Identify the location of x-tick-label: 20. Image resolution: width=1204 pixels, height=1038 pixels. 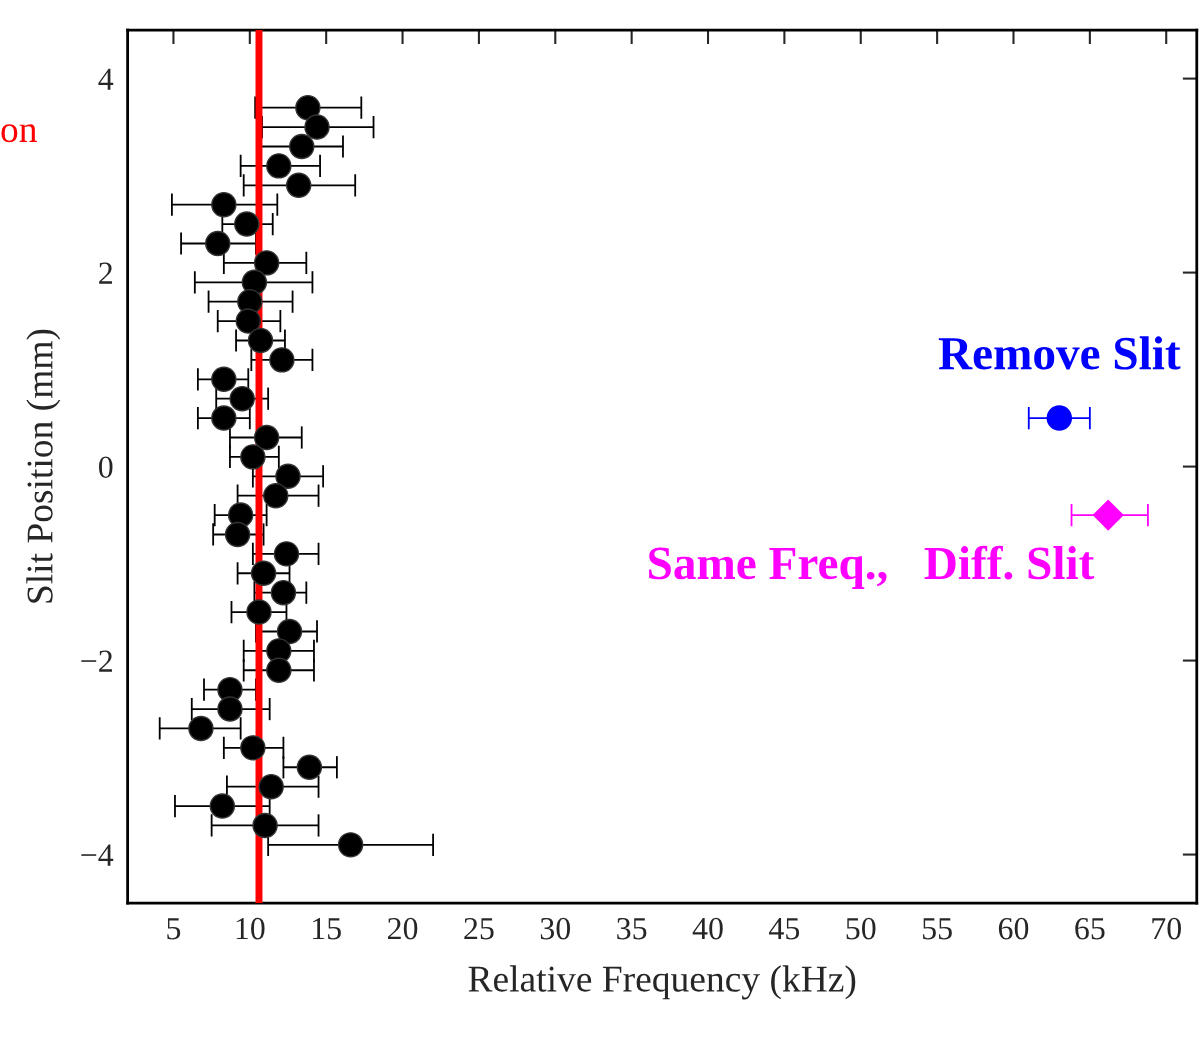
(402, 928).